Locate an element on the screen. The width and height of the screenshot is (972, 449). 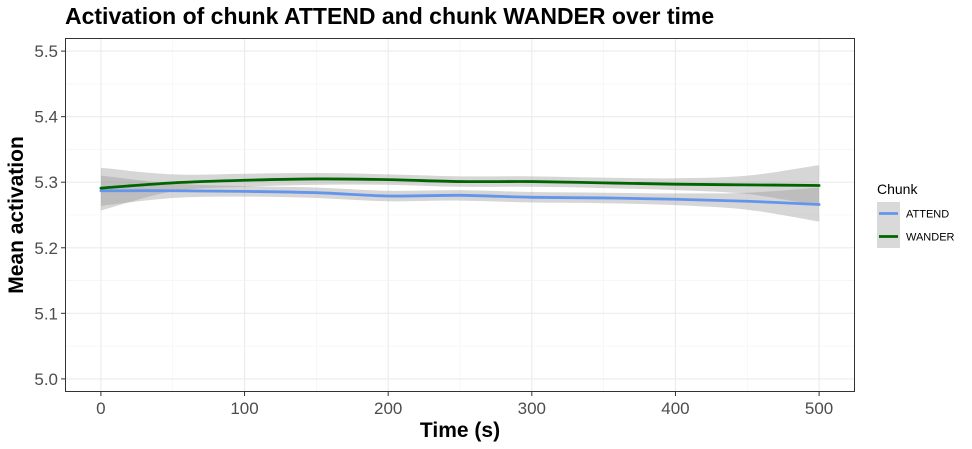
y-tick-label: 5.2 is located at coordinates (46, 248).